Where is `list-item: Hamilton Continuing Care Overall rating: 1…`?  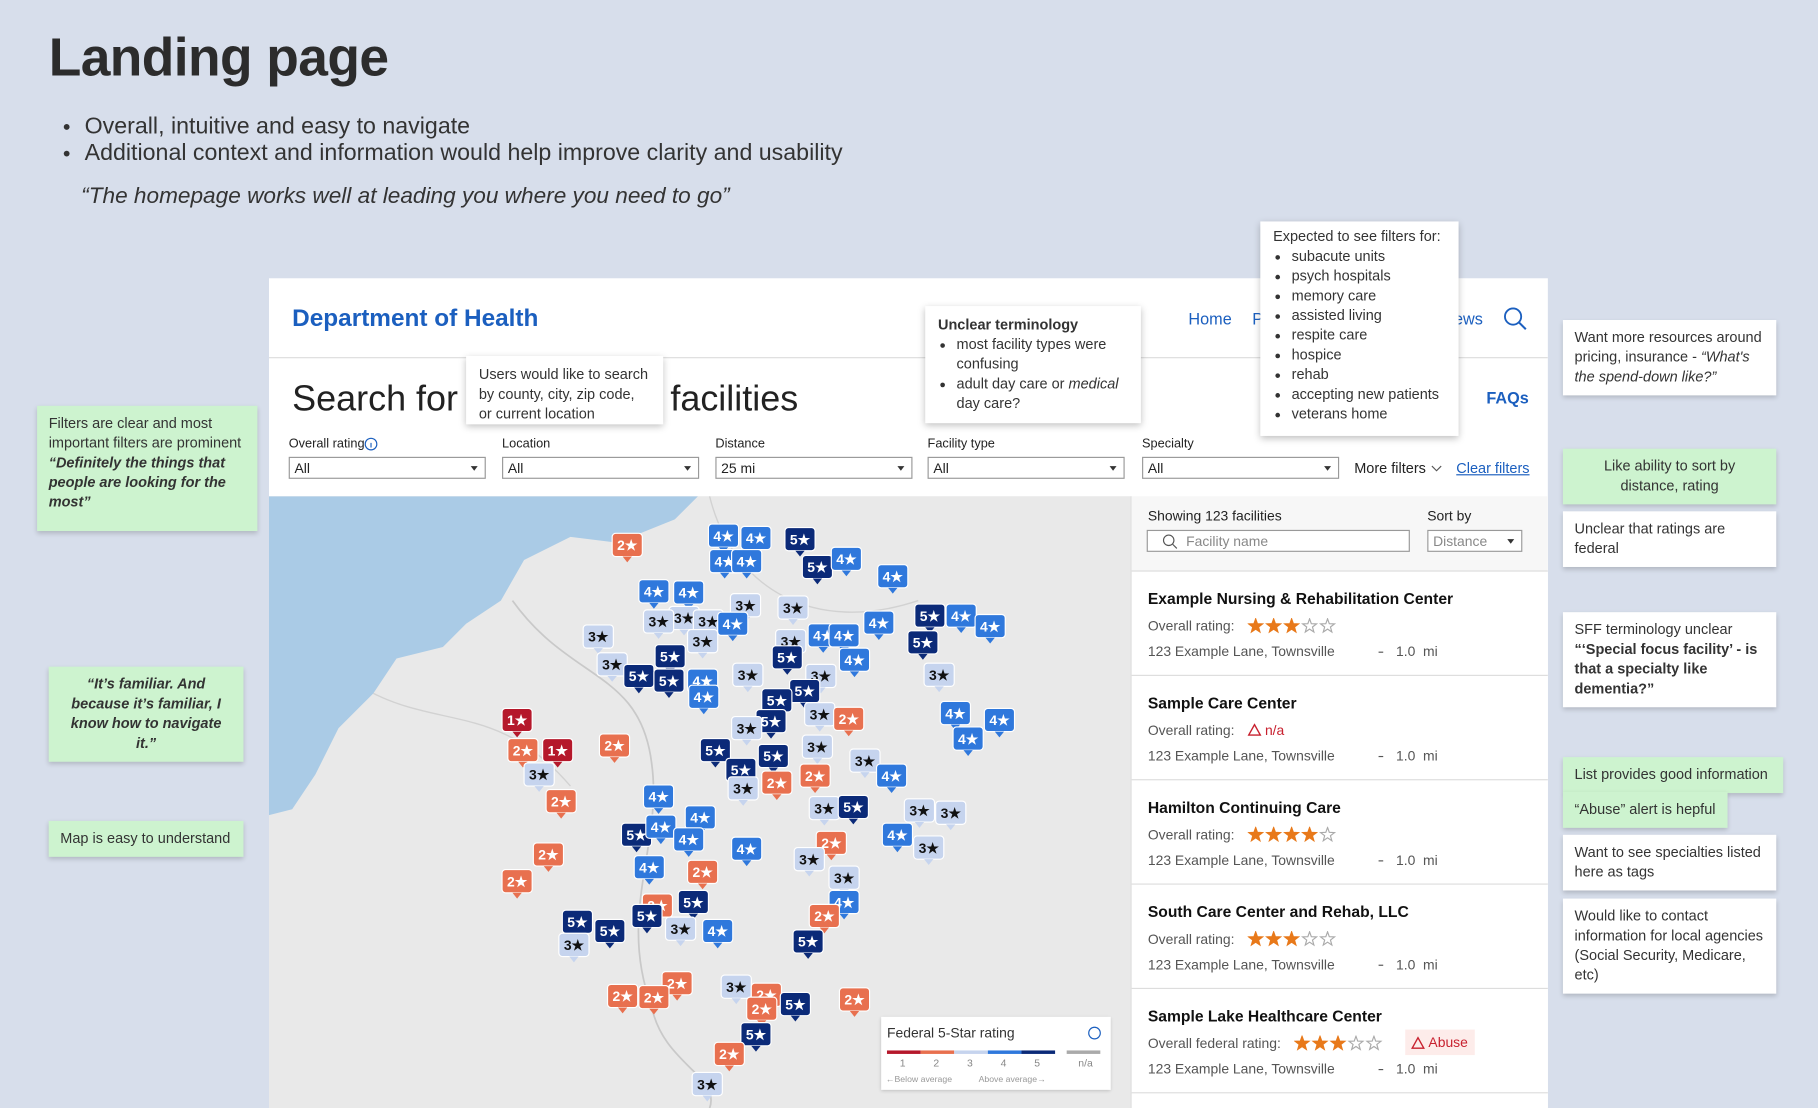
list-item: Hamilton Continuing Care Overall rating: 1… is located at coordinates (1339, 832).